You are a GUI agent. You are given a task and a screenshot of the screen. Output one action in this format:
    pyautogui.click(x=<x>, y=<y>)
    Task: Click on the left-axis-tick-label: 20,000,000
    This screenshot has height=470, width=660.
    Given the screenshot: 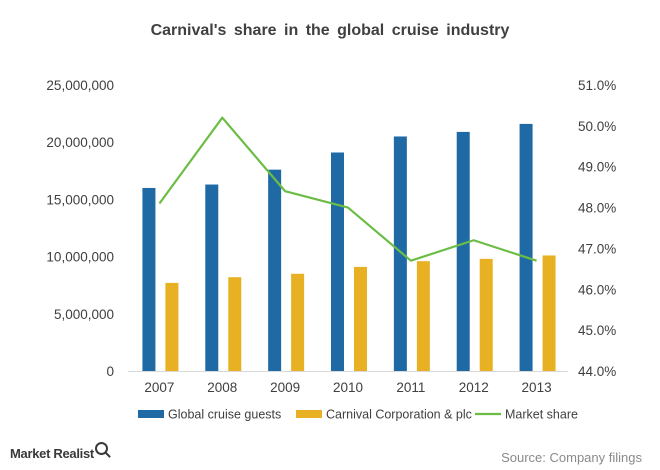 What is the action you would take?
    pyautogui.click(x=80, y=142)
    